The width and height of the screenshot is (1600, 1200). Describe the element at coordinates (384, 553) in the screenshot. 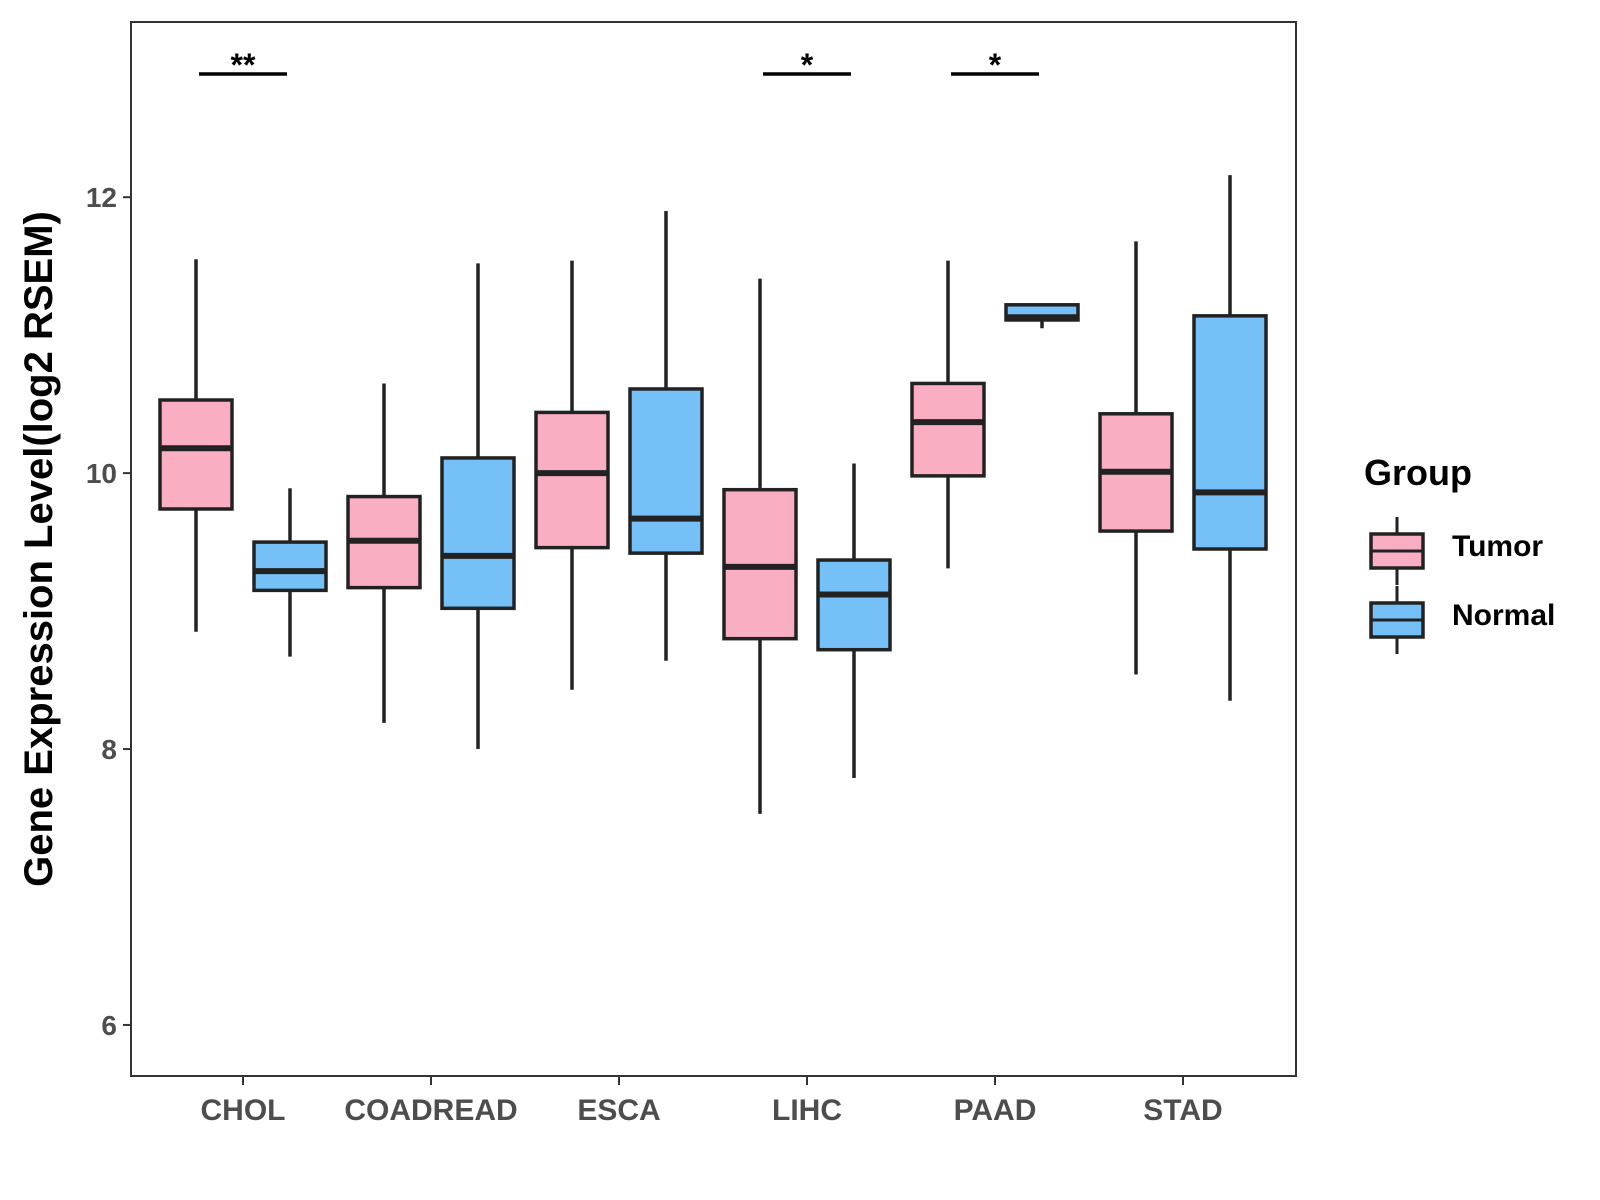

I see `box-tumor-coadread` at that location.